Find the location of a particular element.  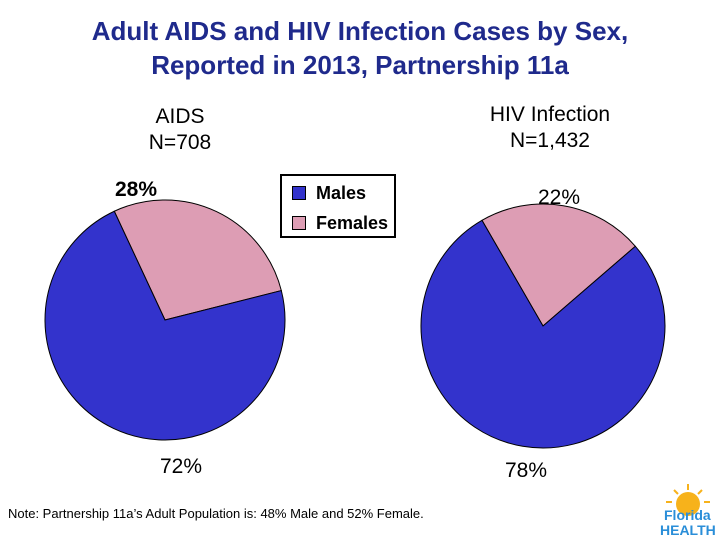

aids-males-pct: 72% is located at coordinates (181, 466).